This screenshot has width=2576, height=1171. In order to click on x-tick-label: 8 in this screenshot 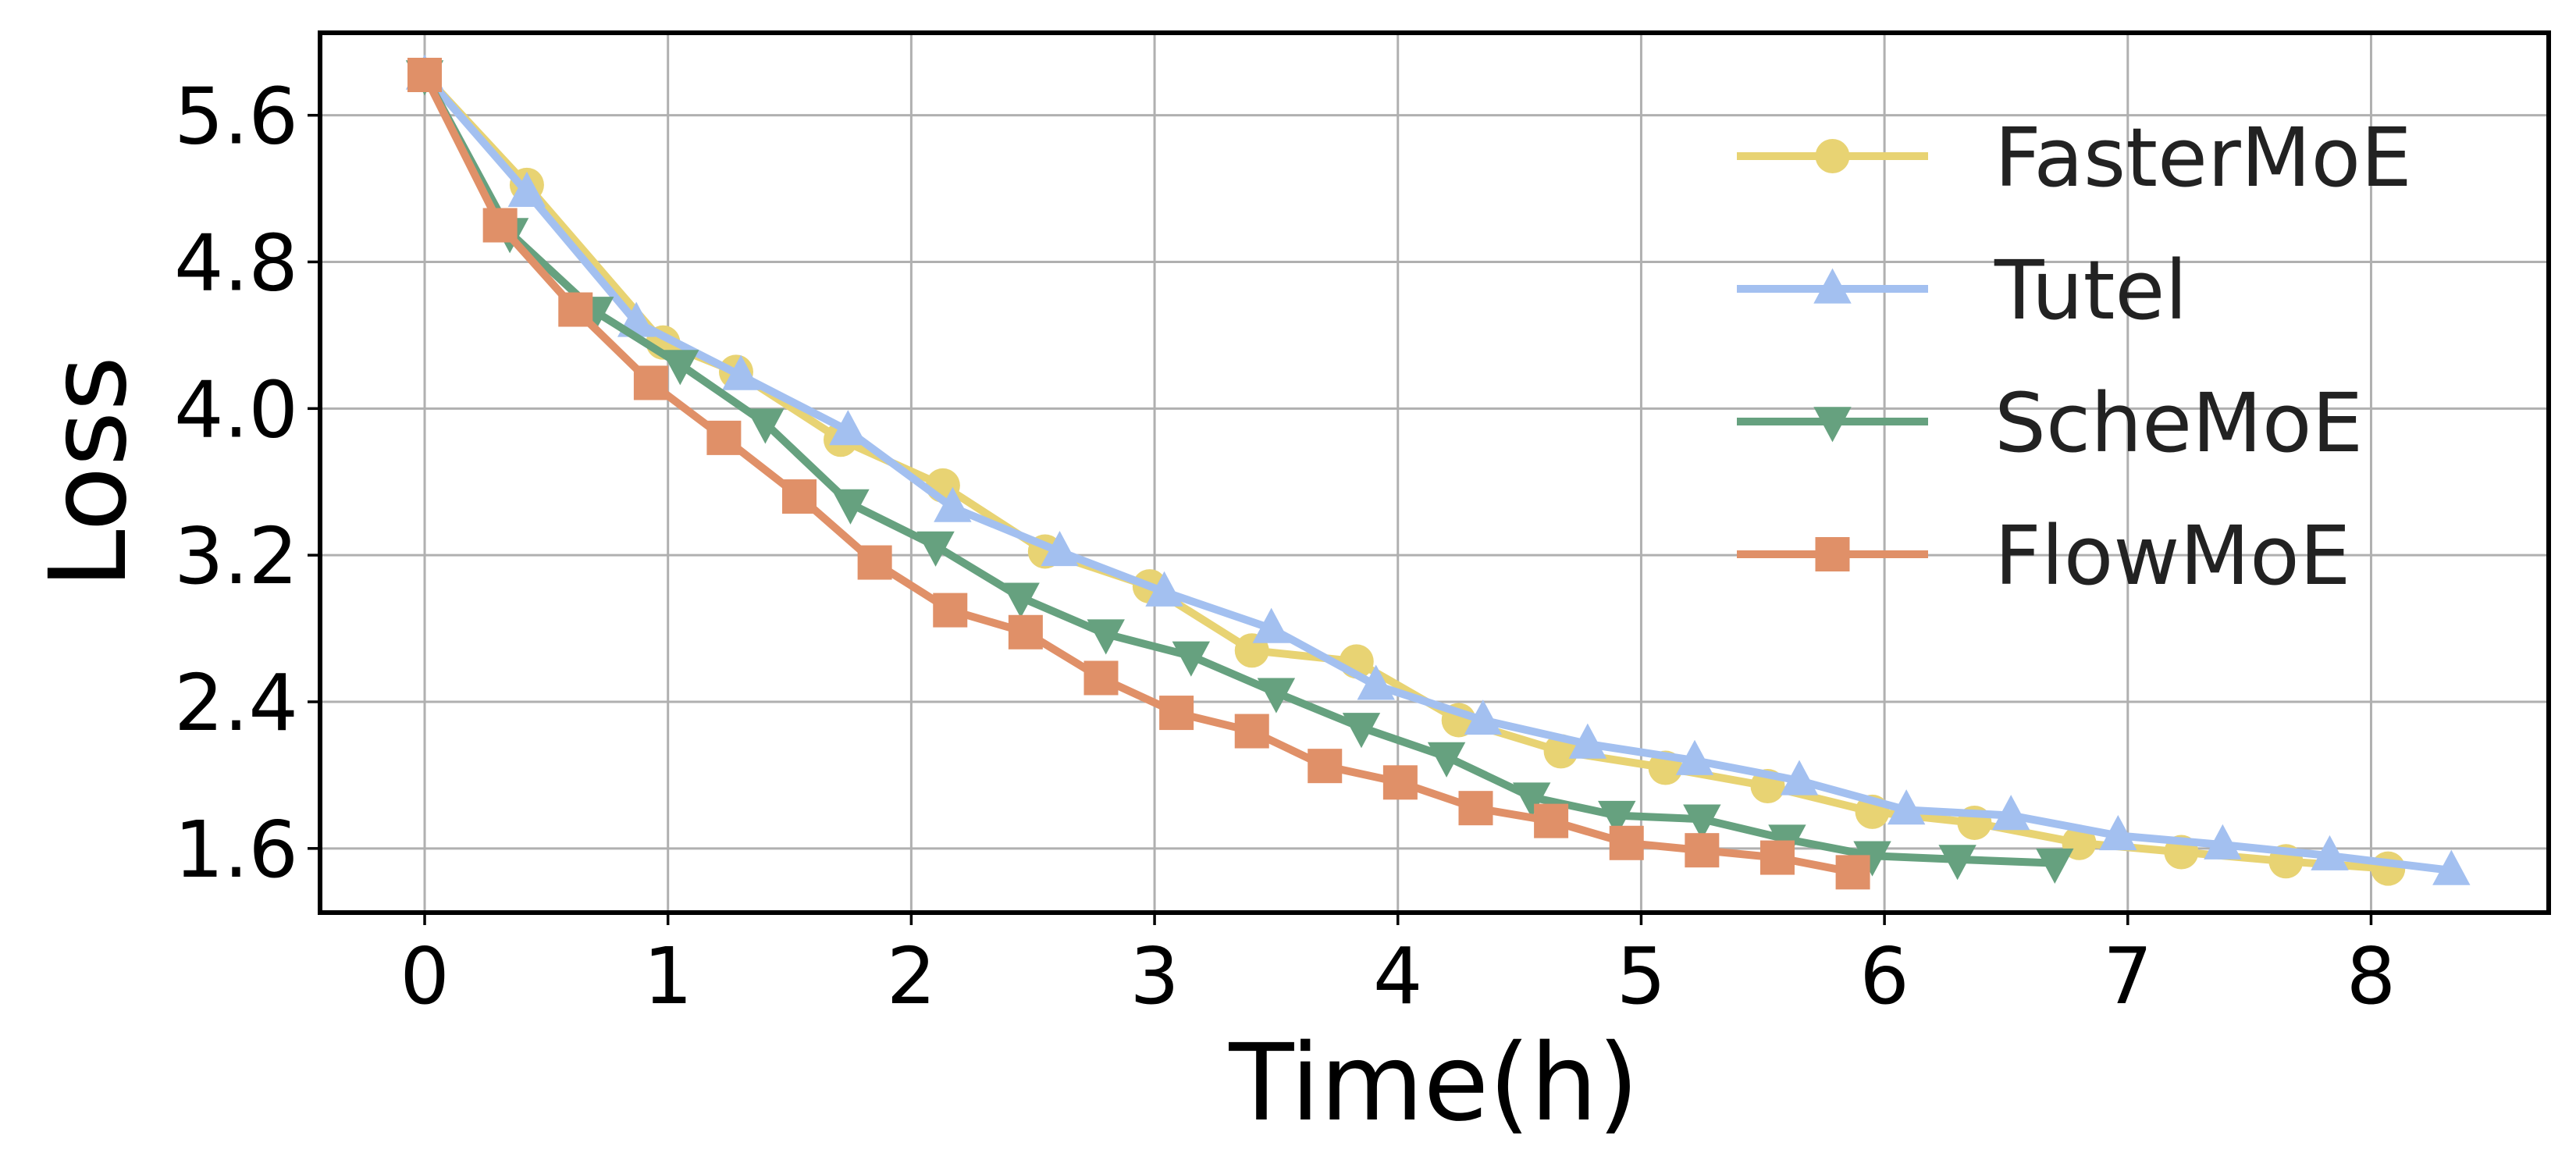, I will do `click(2371, 976)`.